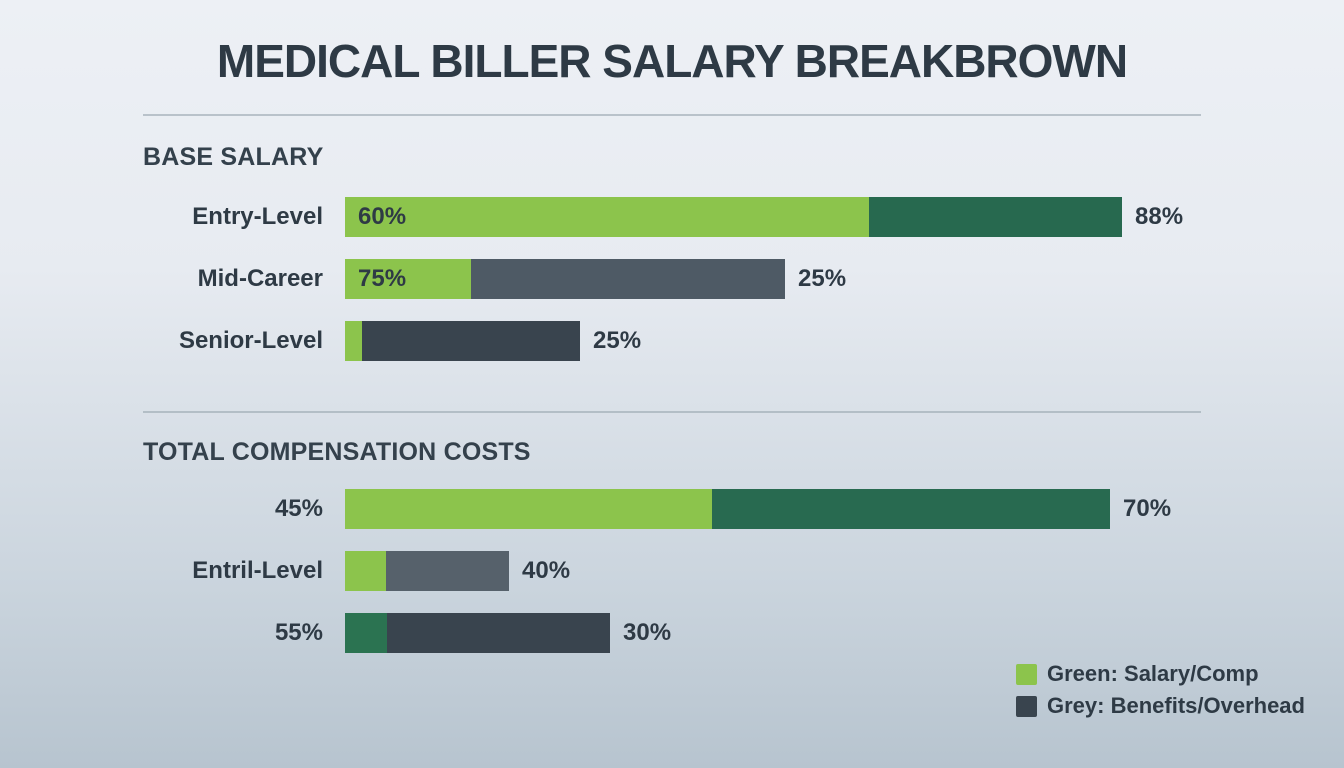 The width and height of the screenshot is (1344, 768). Describe the element at coordinates (672, 61) in the screenshot. I see `page-title: MEDICAL BILLER SALARY BREAKBROWN` at that location.